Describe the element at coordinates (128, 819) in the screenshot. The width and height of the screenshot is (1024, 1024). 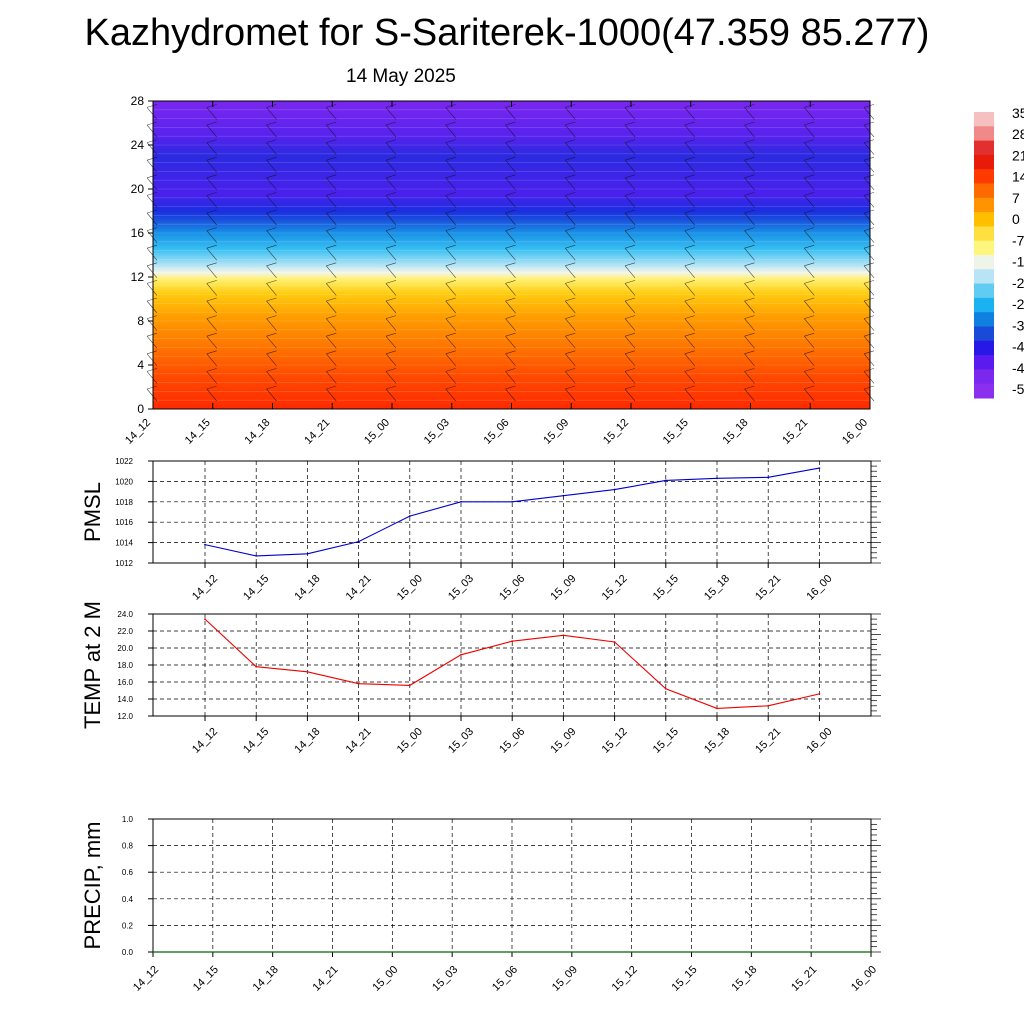
I see `y-tick-label: 1.0` at that location.